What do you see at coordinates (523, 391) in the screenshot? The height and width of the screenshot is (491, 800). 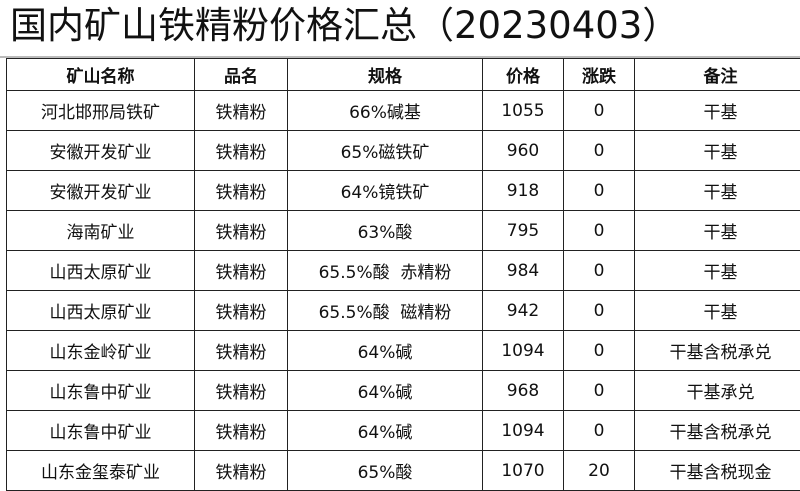 I see `cell-price: 968` at bounding box center [523, 391].